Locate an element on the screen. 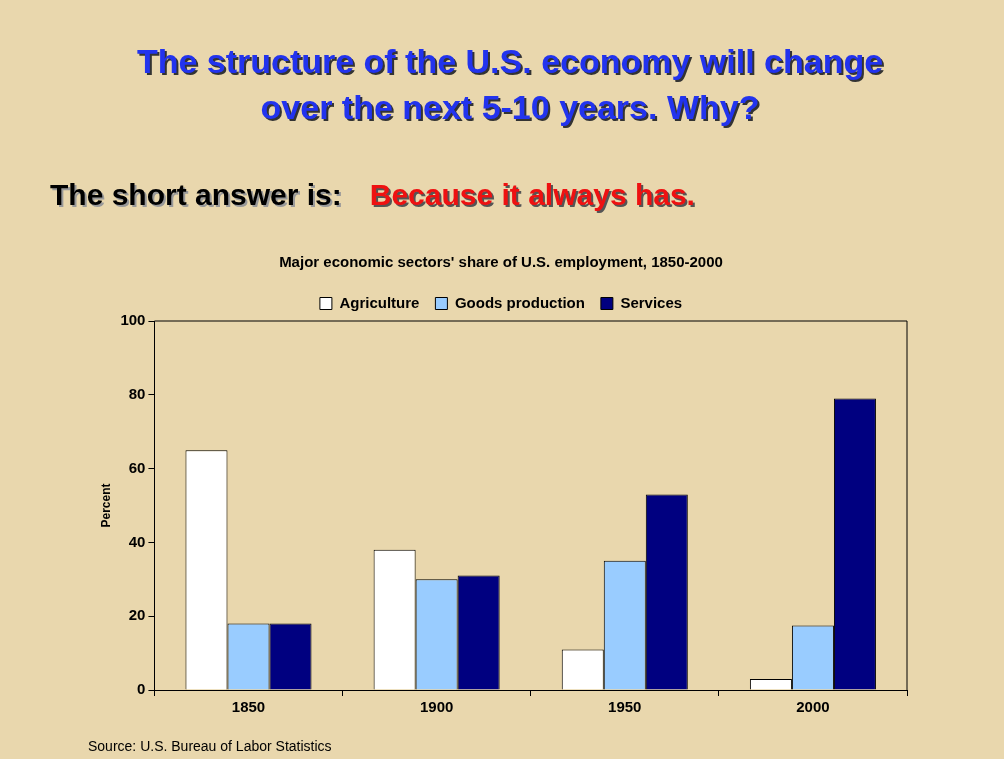  x-tick-label: 1950 is located at coordinates (625, 707).